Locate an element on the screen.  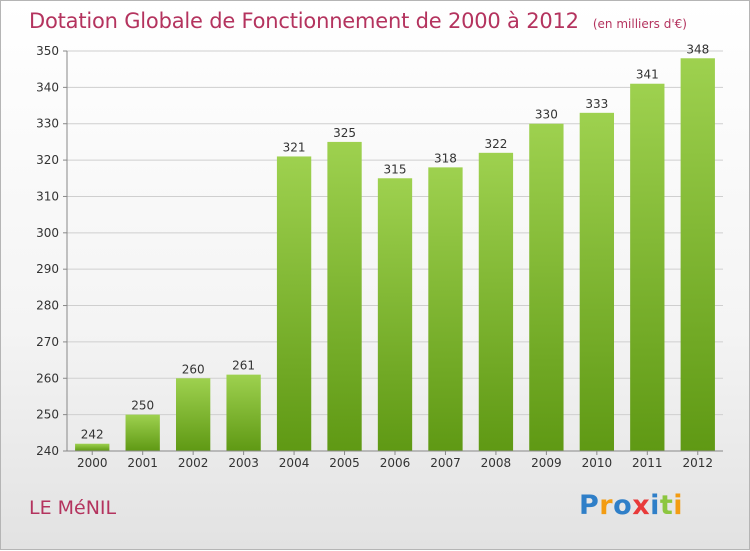
y-tick-label: 240 is located at coordinates (47, 451).